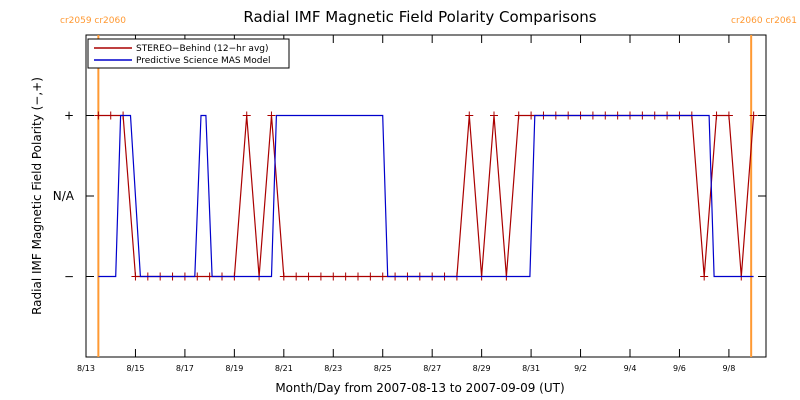  Describe the element at coordinates (679, 368) in the screenshot. I see `x-tick-label: 9/6` at that location.